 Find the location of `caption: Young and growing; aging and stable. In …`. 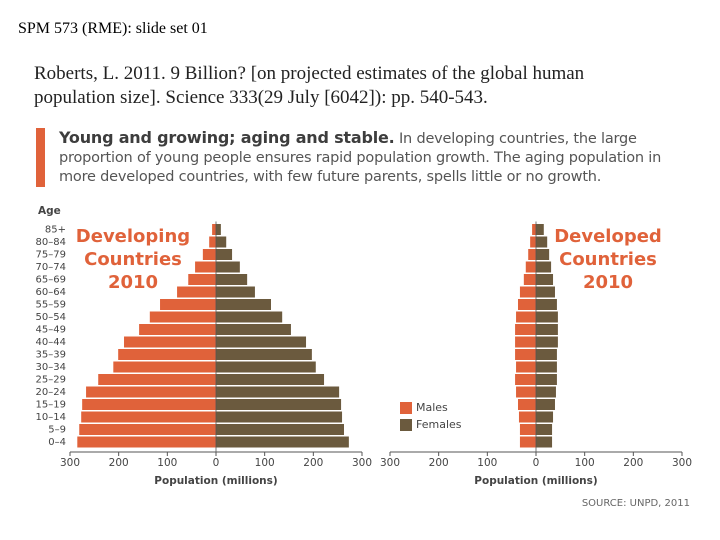

caption: Young and growing; aging and stable. In … is located at coordinates (367, 157).